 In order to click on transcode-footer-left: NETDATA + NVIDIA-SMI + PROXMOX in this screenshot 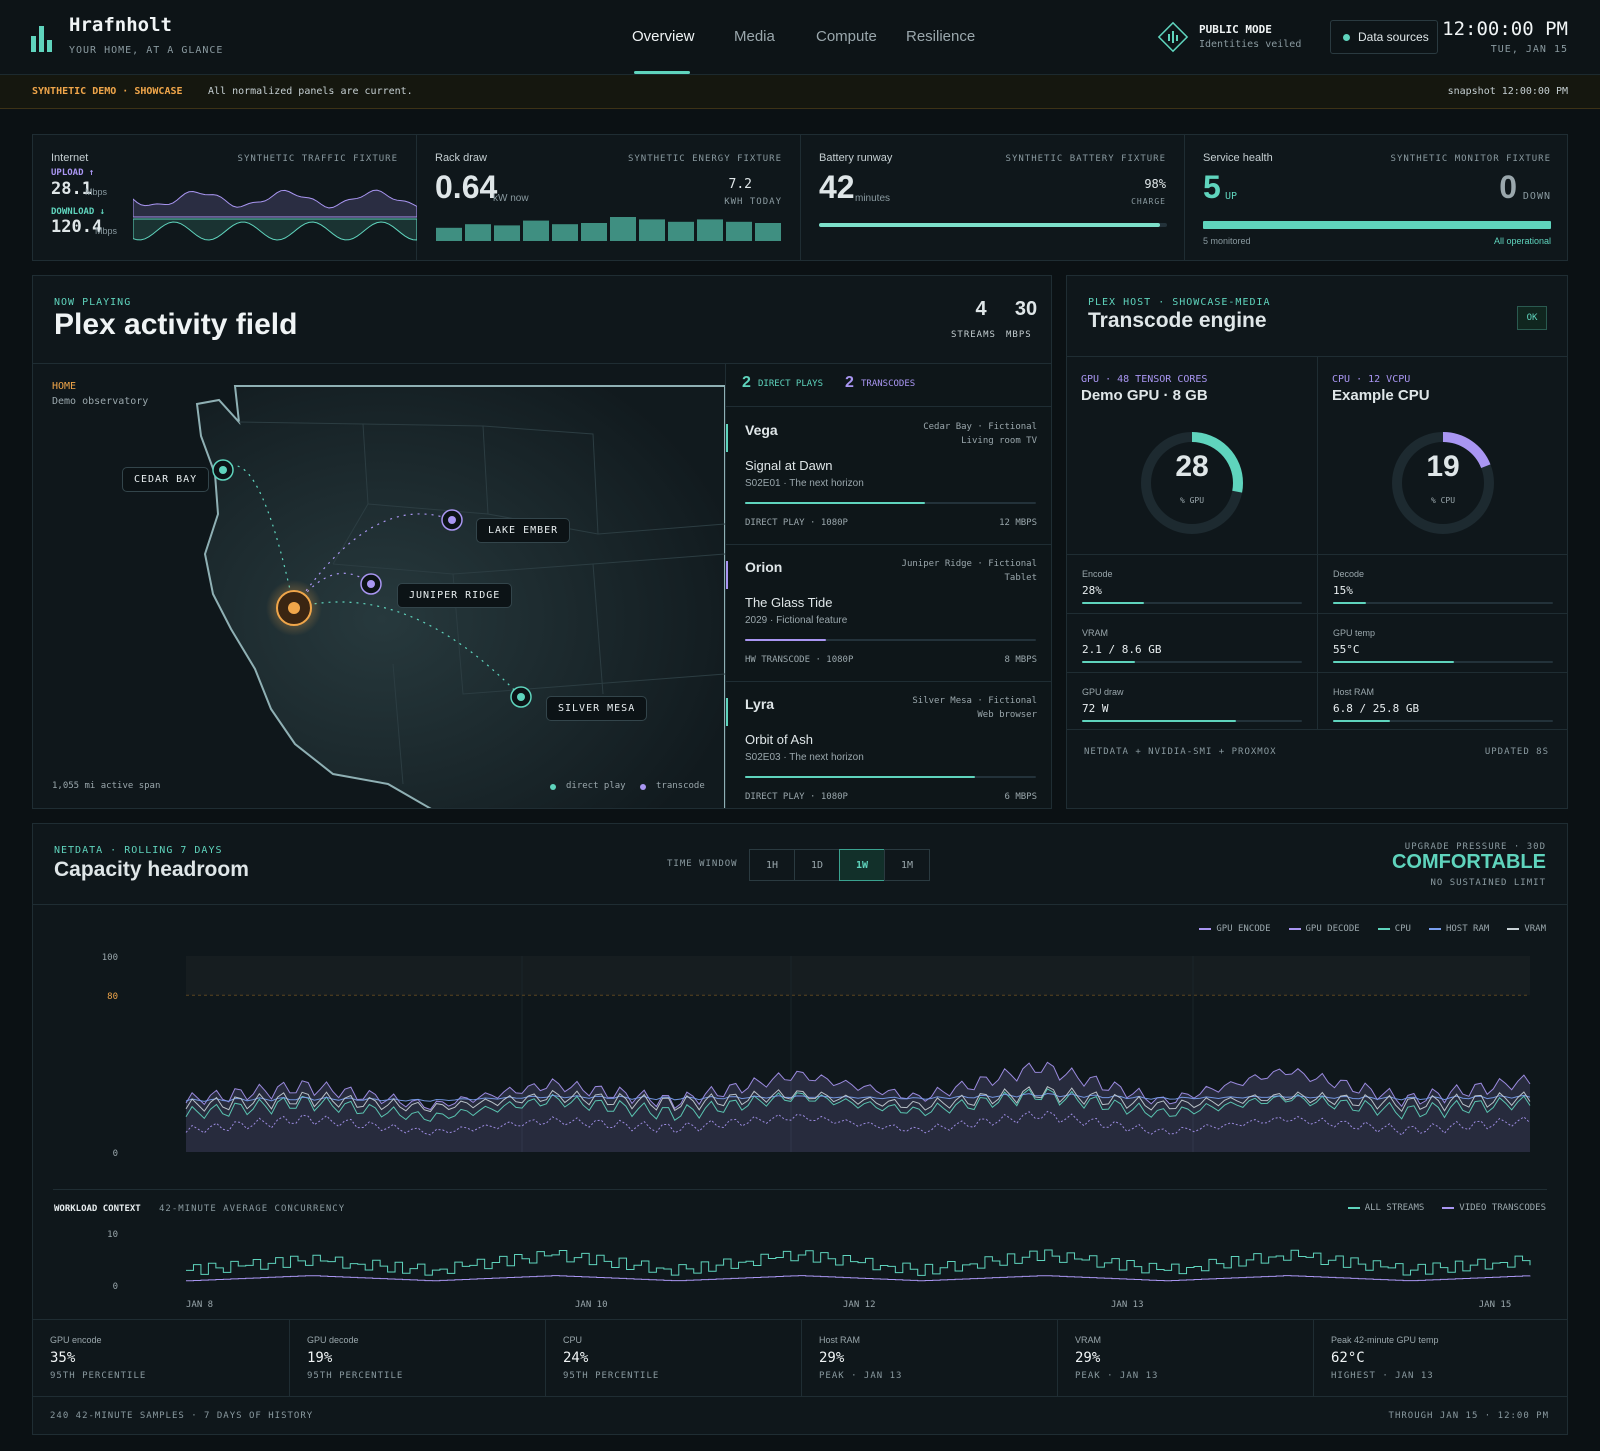, I will do `click(1180, 752)`.